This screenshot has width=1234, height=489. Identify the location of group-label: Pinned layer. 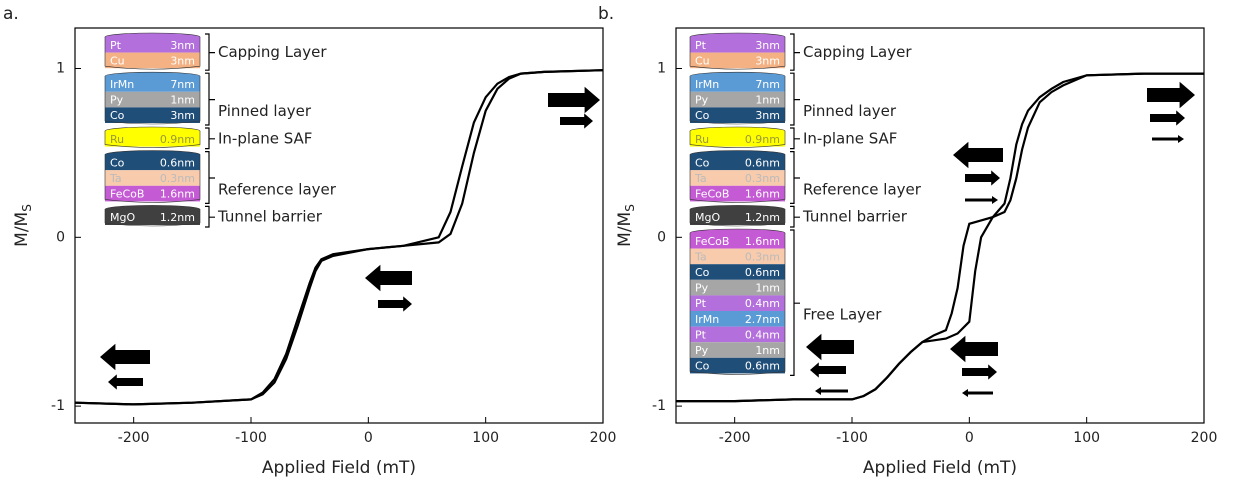
(850, 111).